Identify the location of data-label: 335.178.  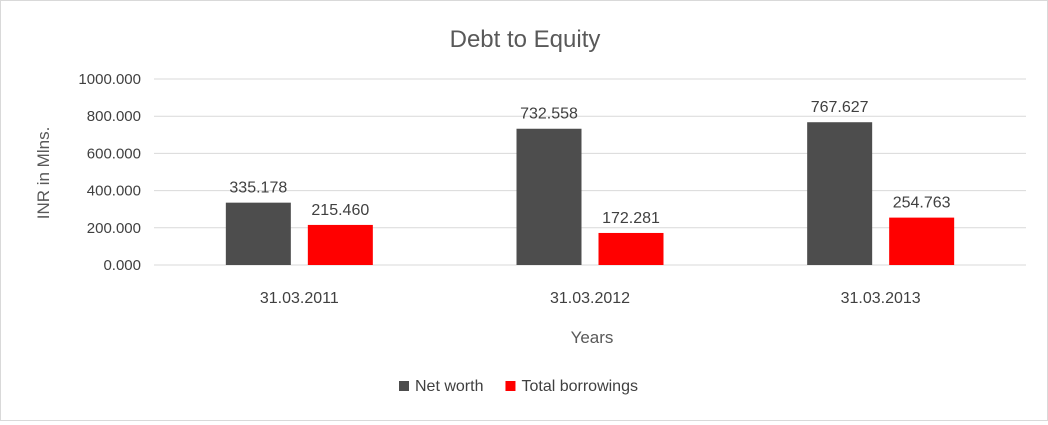
(258, 188).